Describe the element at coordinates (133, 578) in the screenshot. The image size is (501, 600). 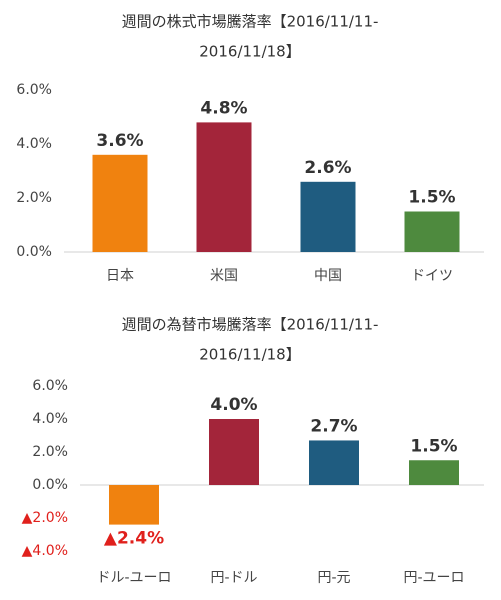
I see `x-tick-label: ドル-ユーロ` at that location.